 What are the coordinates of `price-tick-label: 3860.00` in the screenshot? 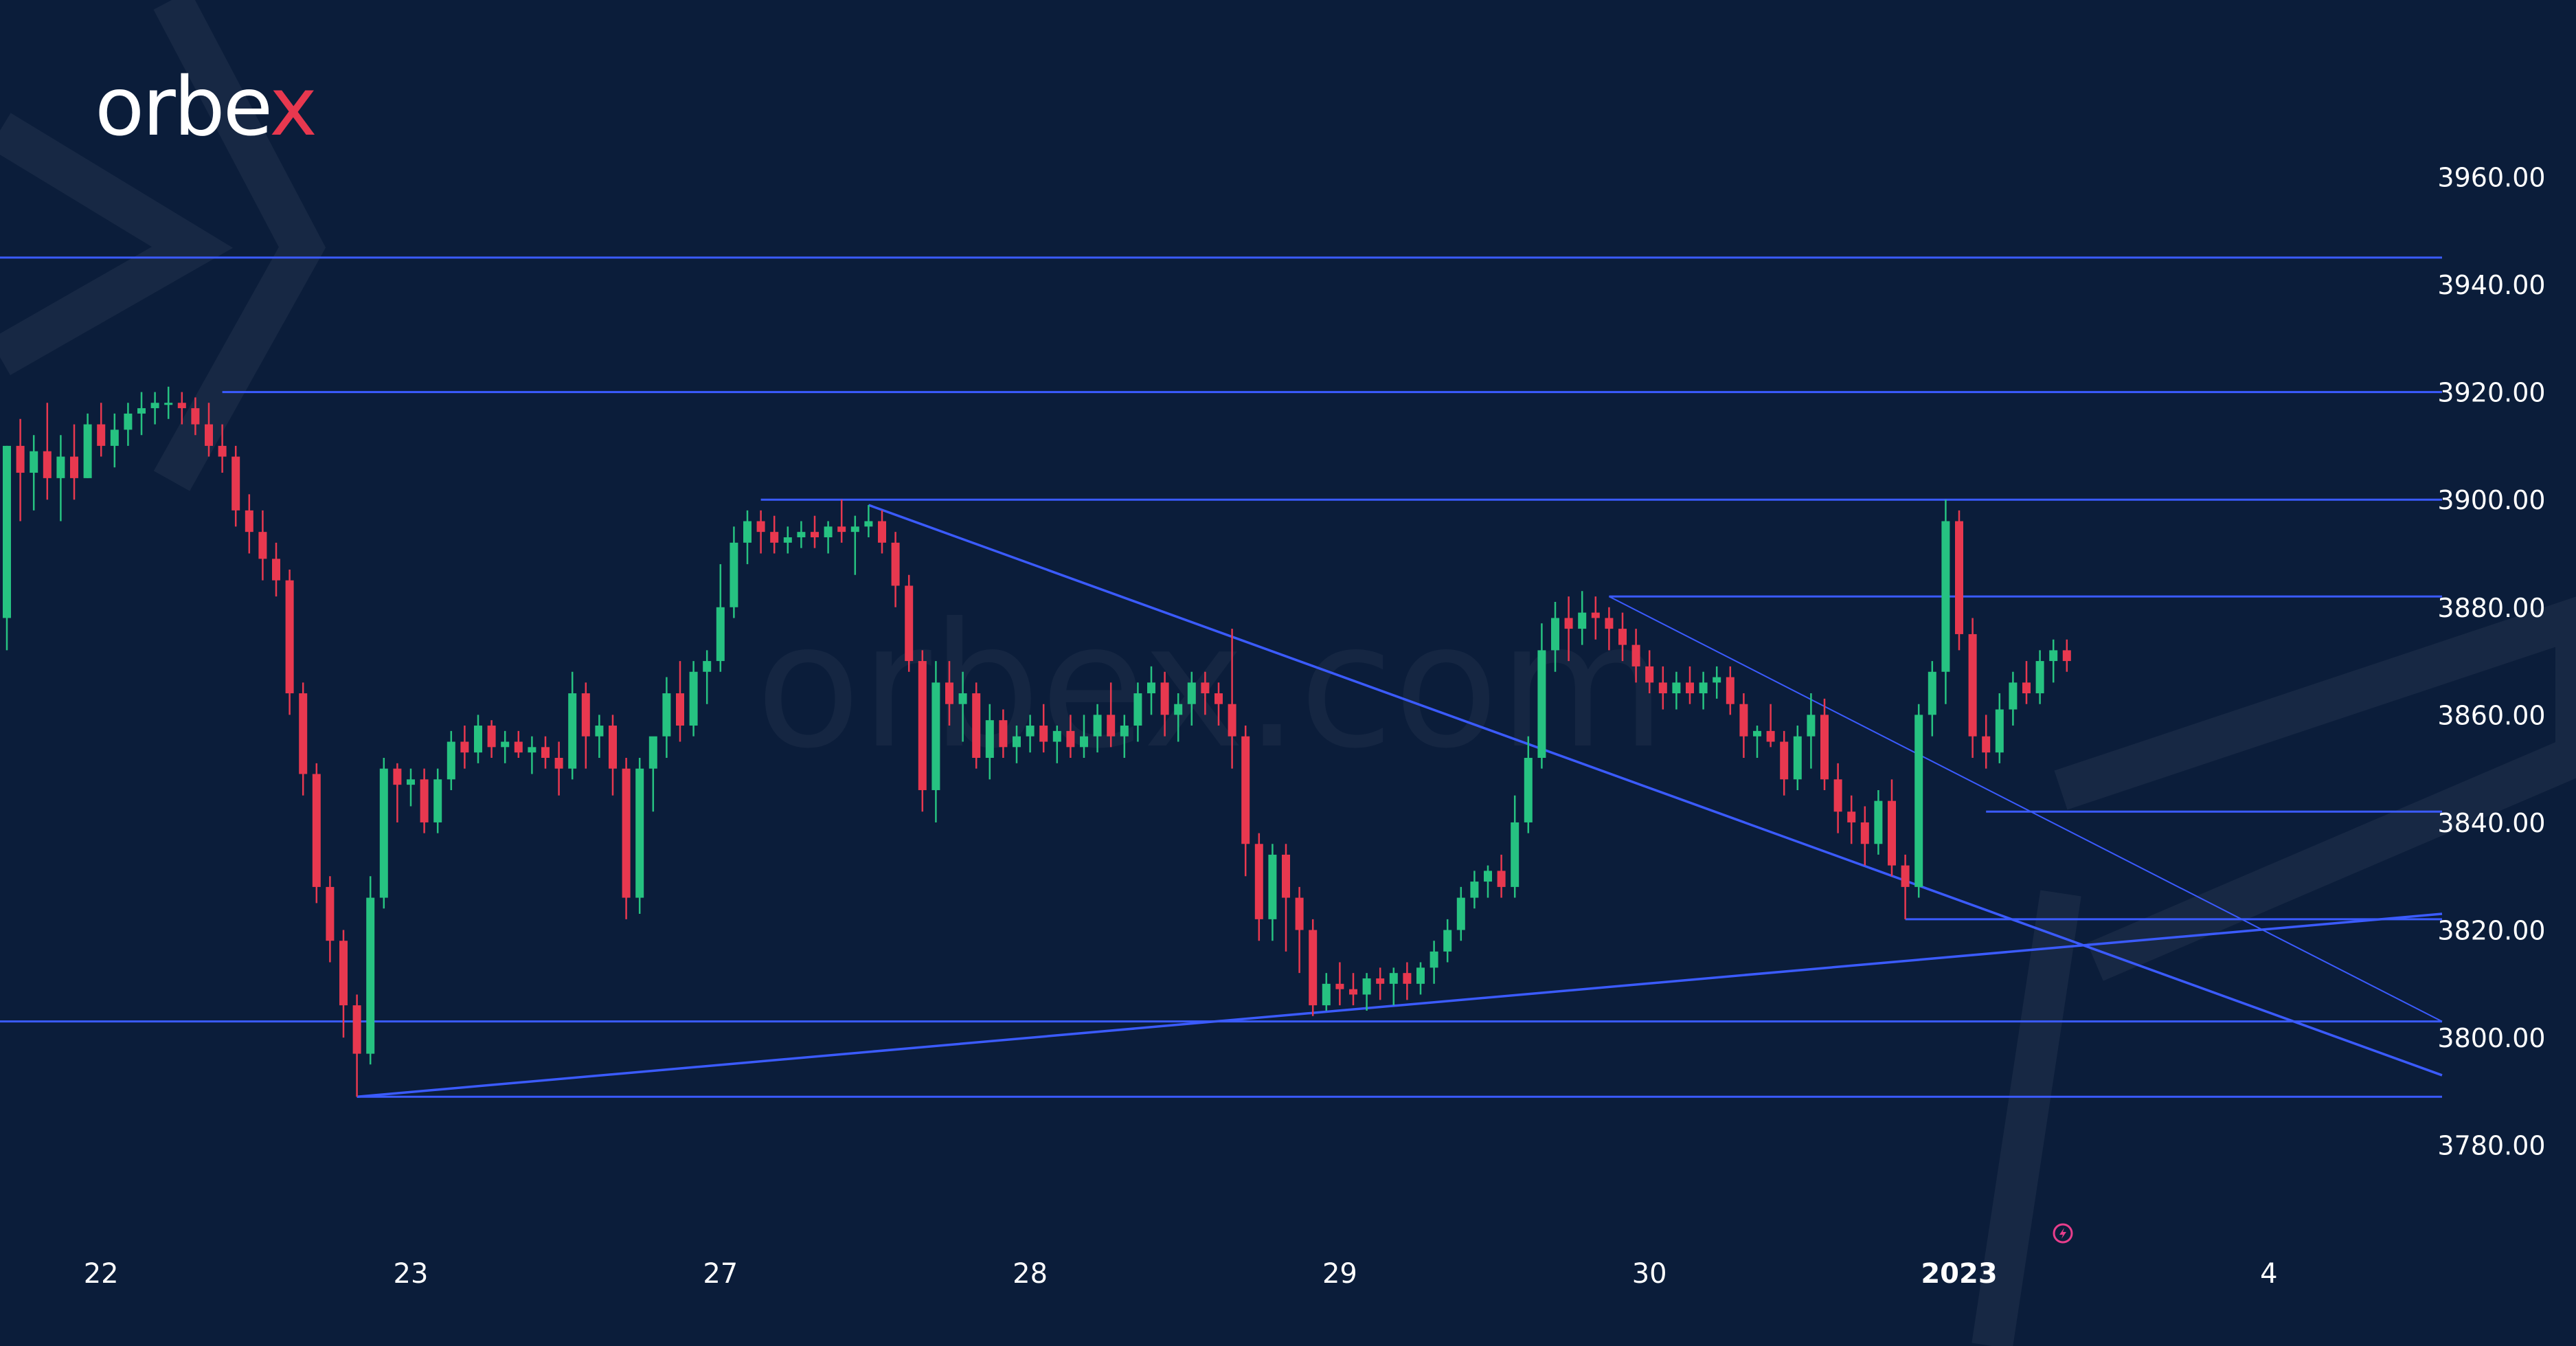 It's located at (2491, 715).